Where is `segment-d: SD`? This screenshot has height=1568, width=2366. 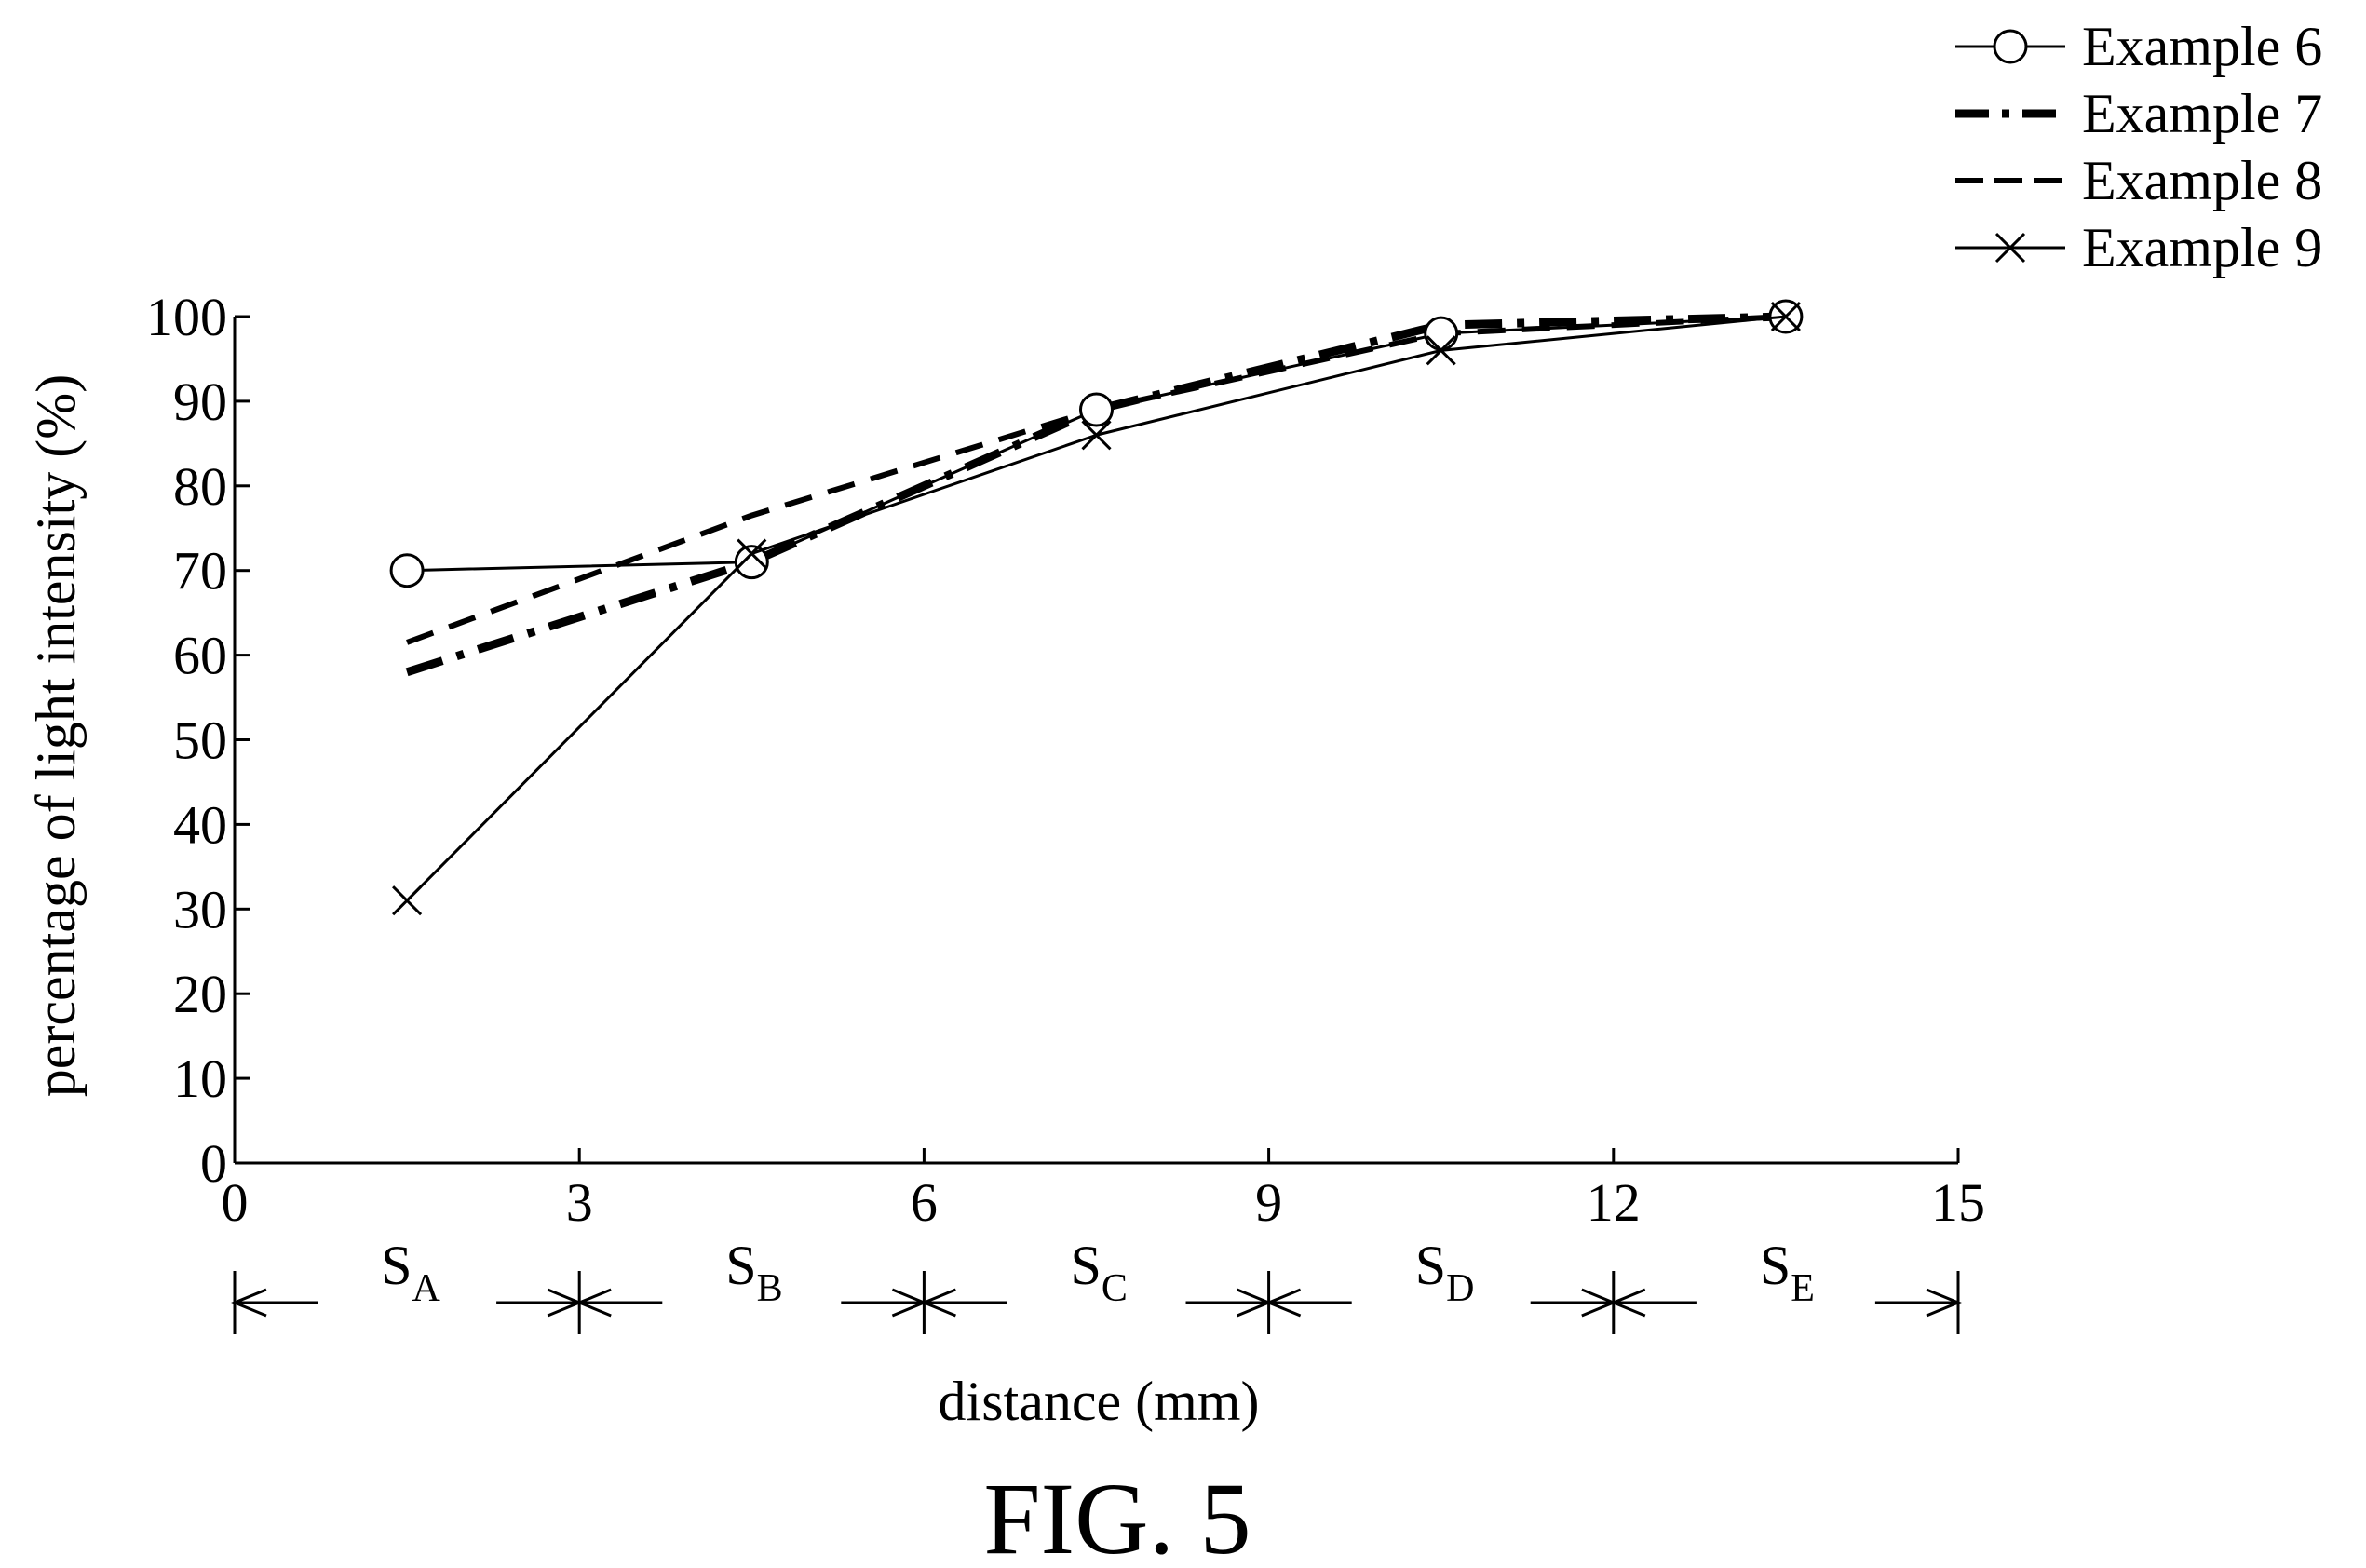 segment-d: SD is located at coordinates (1440, 1276).